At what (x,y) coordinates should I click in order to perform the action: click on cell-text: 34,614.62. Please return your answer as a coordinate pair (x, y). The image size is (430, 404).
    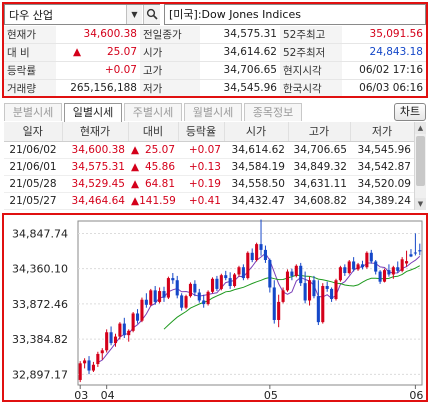
    Looking at the image, I should click on (258, 149).